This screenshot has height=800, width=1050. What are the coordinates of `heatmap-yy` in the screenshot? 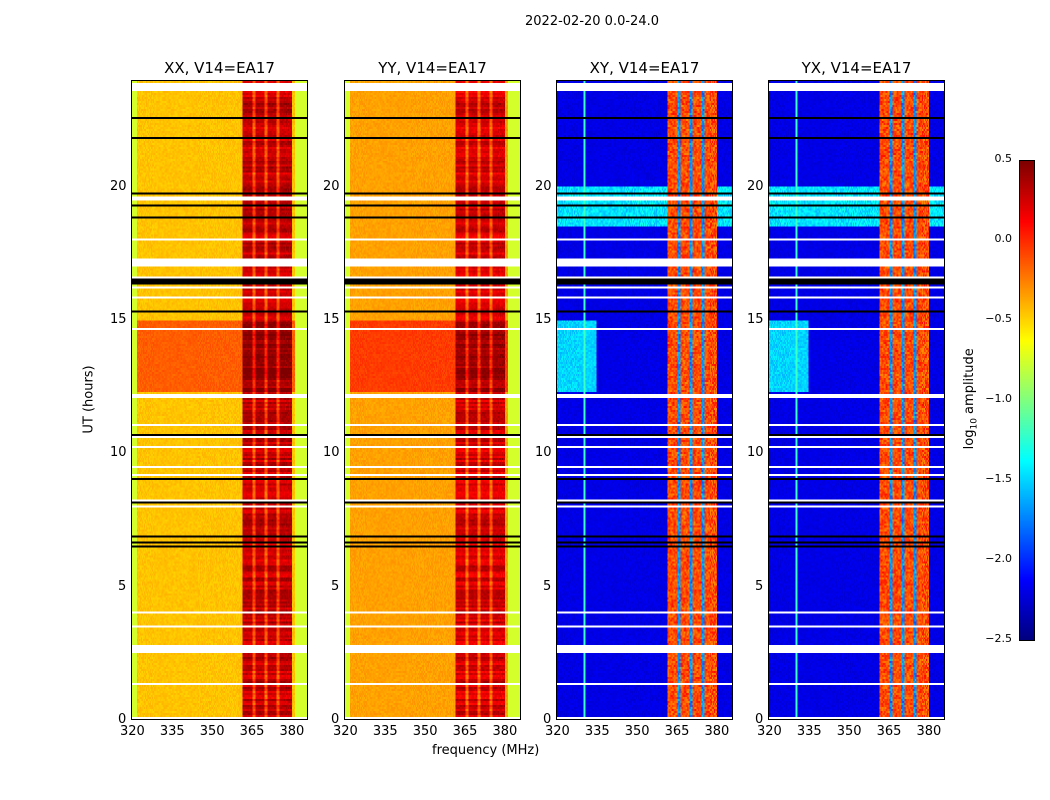 It's located at (432, 400).